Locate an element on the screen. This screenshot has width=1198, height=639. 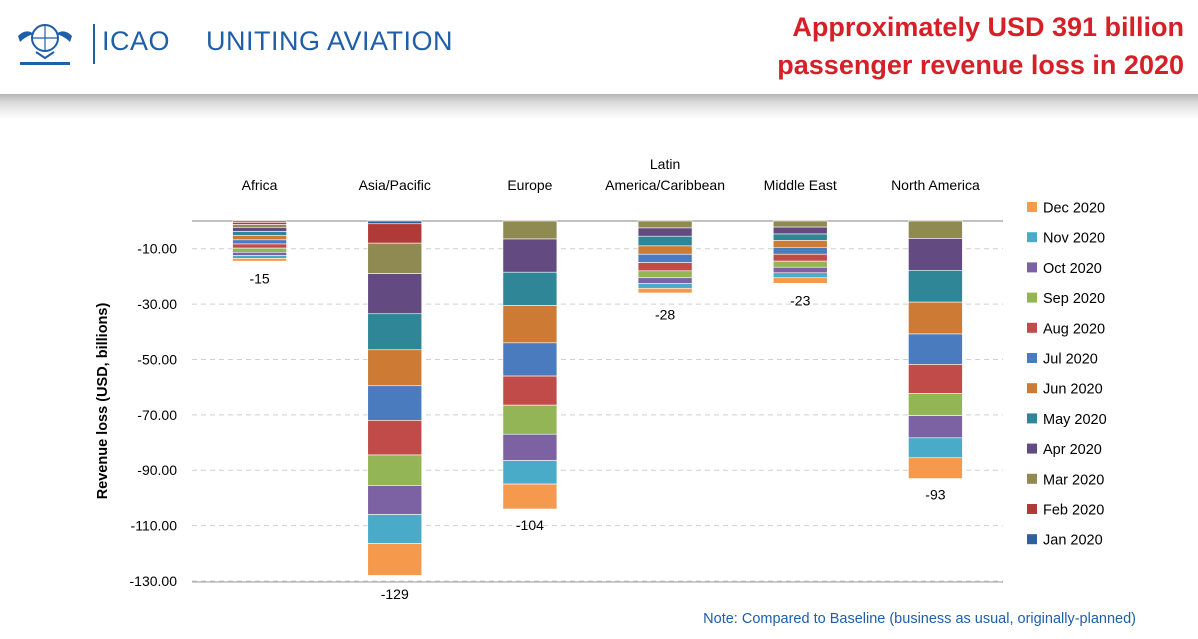
total-label: -28 is located at coordinates (665, 315).